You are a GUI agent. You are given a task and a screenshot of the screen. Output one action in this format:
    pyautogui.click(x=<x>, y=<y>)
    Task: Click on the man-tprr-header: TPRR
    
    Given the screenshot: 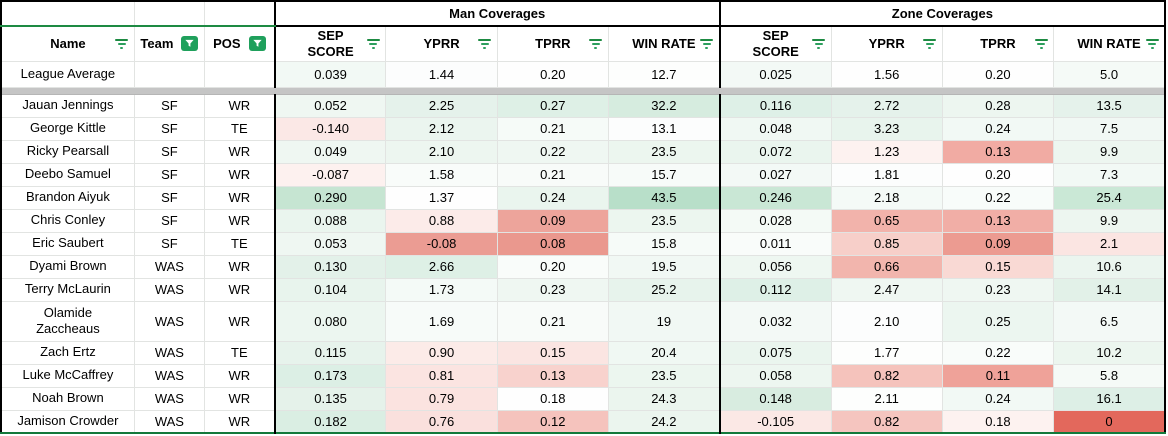 What is the action you would take?
    pyautogui.click(x=552, y=43)
    